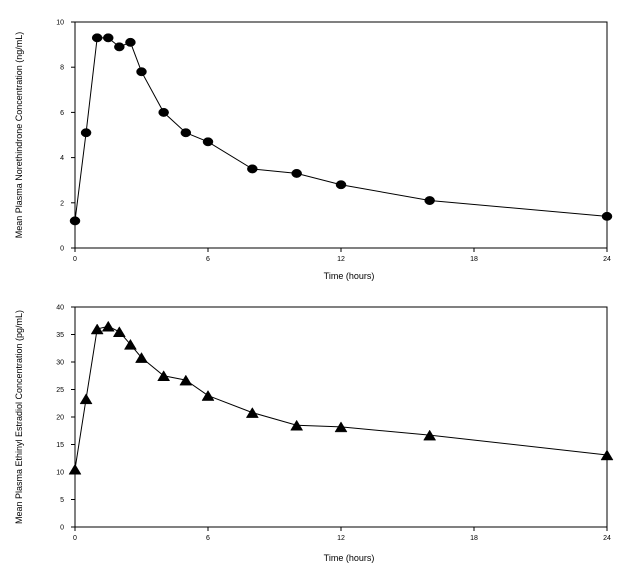 The height and width of the screenshot is (572, 622). What do you see at coordinates (62, 68) in the screenshot?
I see `chart-1-y-tick-label: 8` at bounding box center [62, 68].